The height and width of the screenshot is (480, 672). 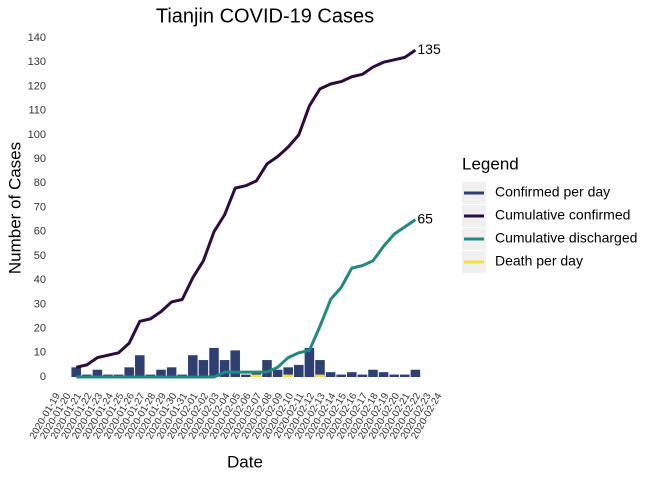 What do you see at coordinates (566, 238) in the screenshot?
I see `legend-label: Cumulative discharged` at bounding box center [566, 238].